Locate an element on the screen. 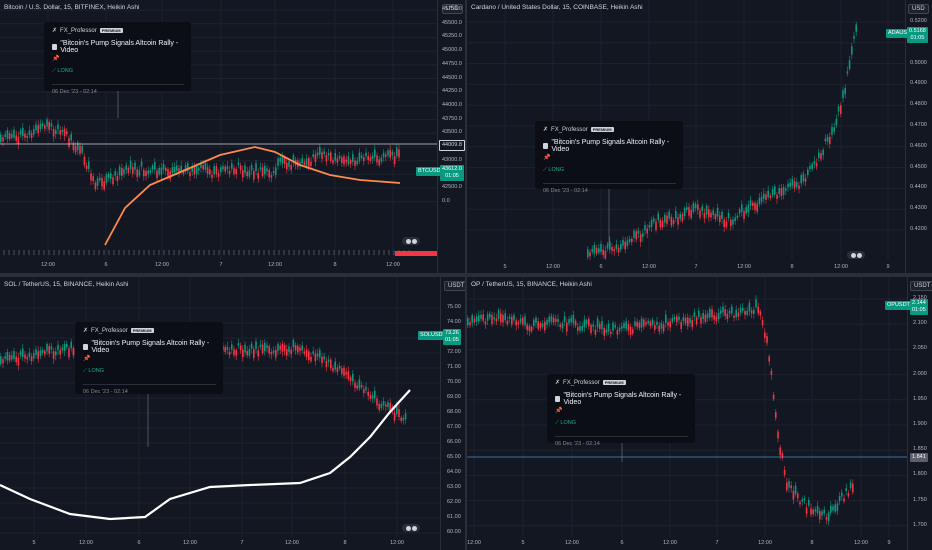  premium-badge: PREMIUM is located at coordinates (614, 382).